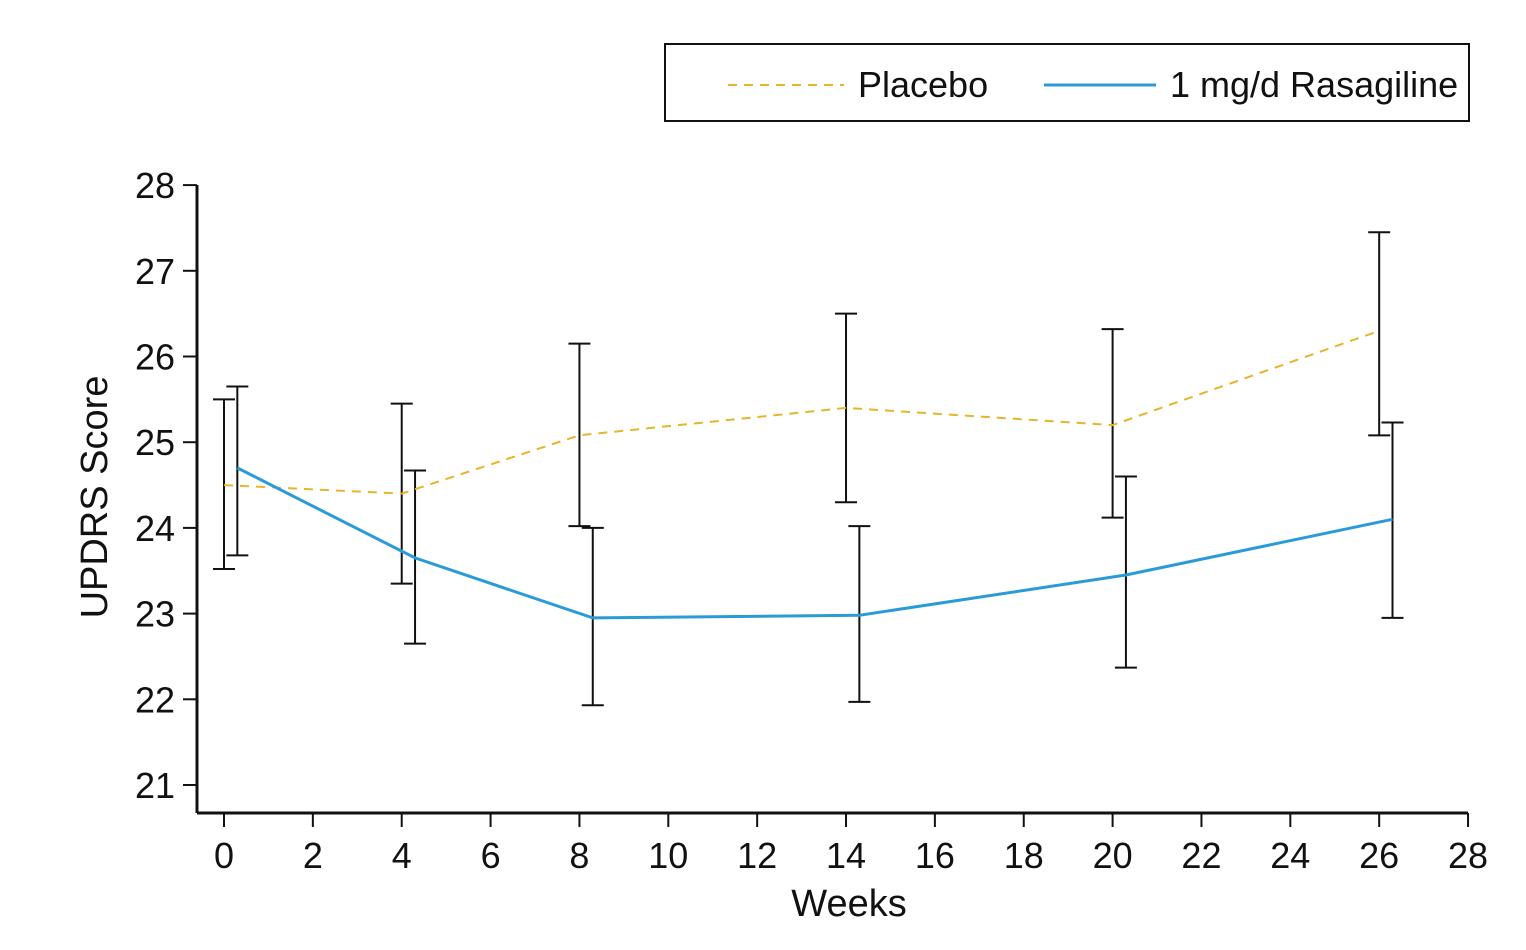 The width and height of the screenshot is (1526, 950). What do you see at coordinates (668, 855) in the screenshot?
I see `x-tick-label: 10` at bounding box center [668, 855].